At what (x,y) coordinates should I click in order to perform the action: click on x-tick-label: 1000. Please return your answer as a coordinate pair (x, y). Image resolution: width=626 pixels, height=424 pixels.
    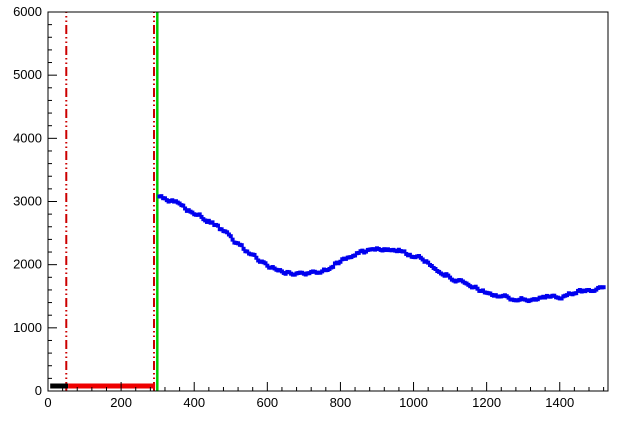
    Looking at the image, I should click on (413, 402).